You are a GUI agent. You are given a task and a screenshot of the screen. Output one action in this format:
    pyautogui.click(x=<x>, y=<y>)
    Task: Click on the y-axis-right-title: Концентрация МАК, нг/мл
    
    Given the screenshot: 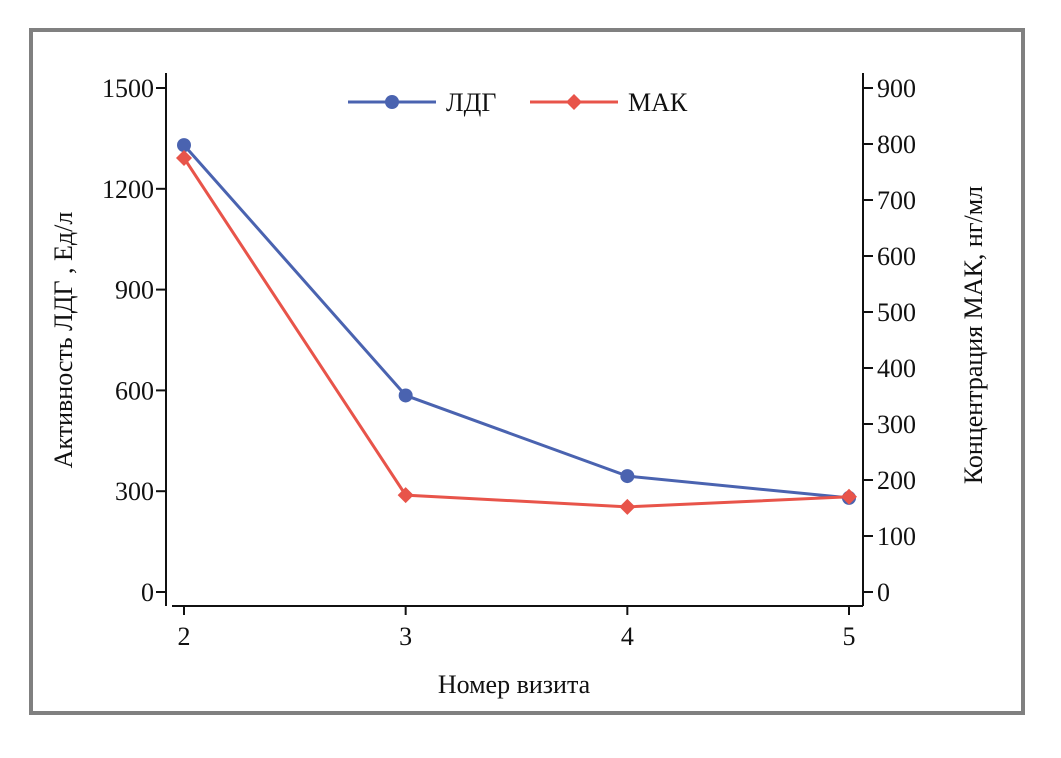 What is the action you would take?
    pyautogui.click(x=973, y=335)
    